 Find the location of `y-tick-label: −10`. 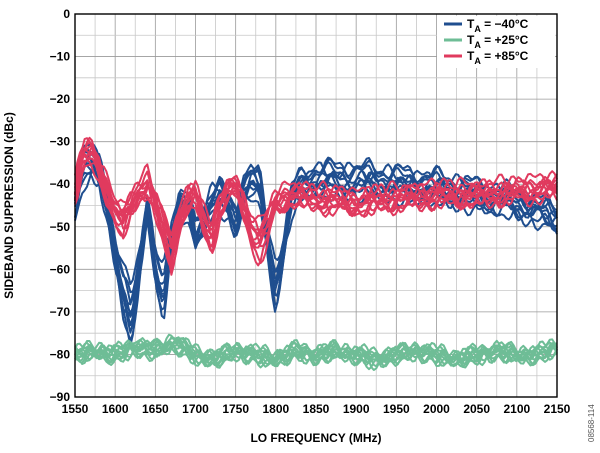

y-tick-label: −10 is located at coordinates (60, 57).